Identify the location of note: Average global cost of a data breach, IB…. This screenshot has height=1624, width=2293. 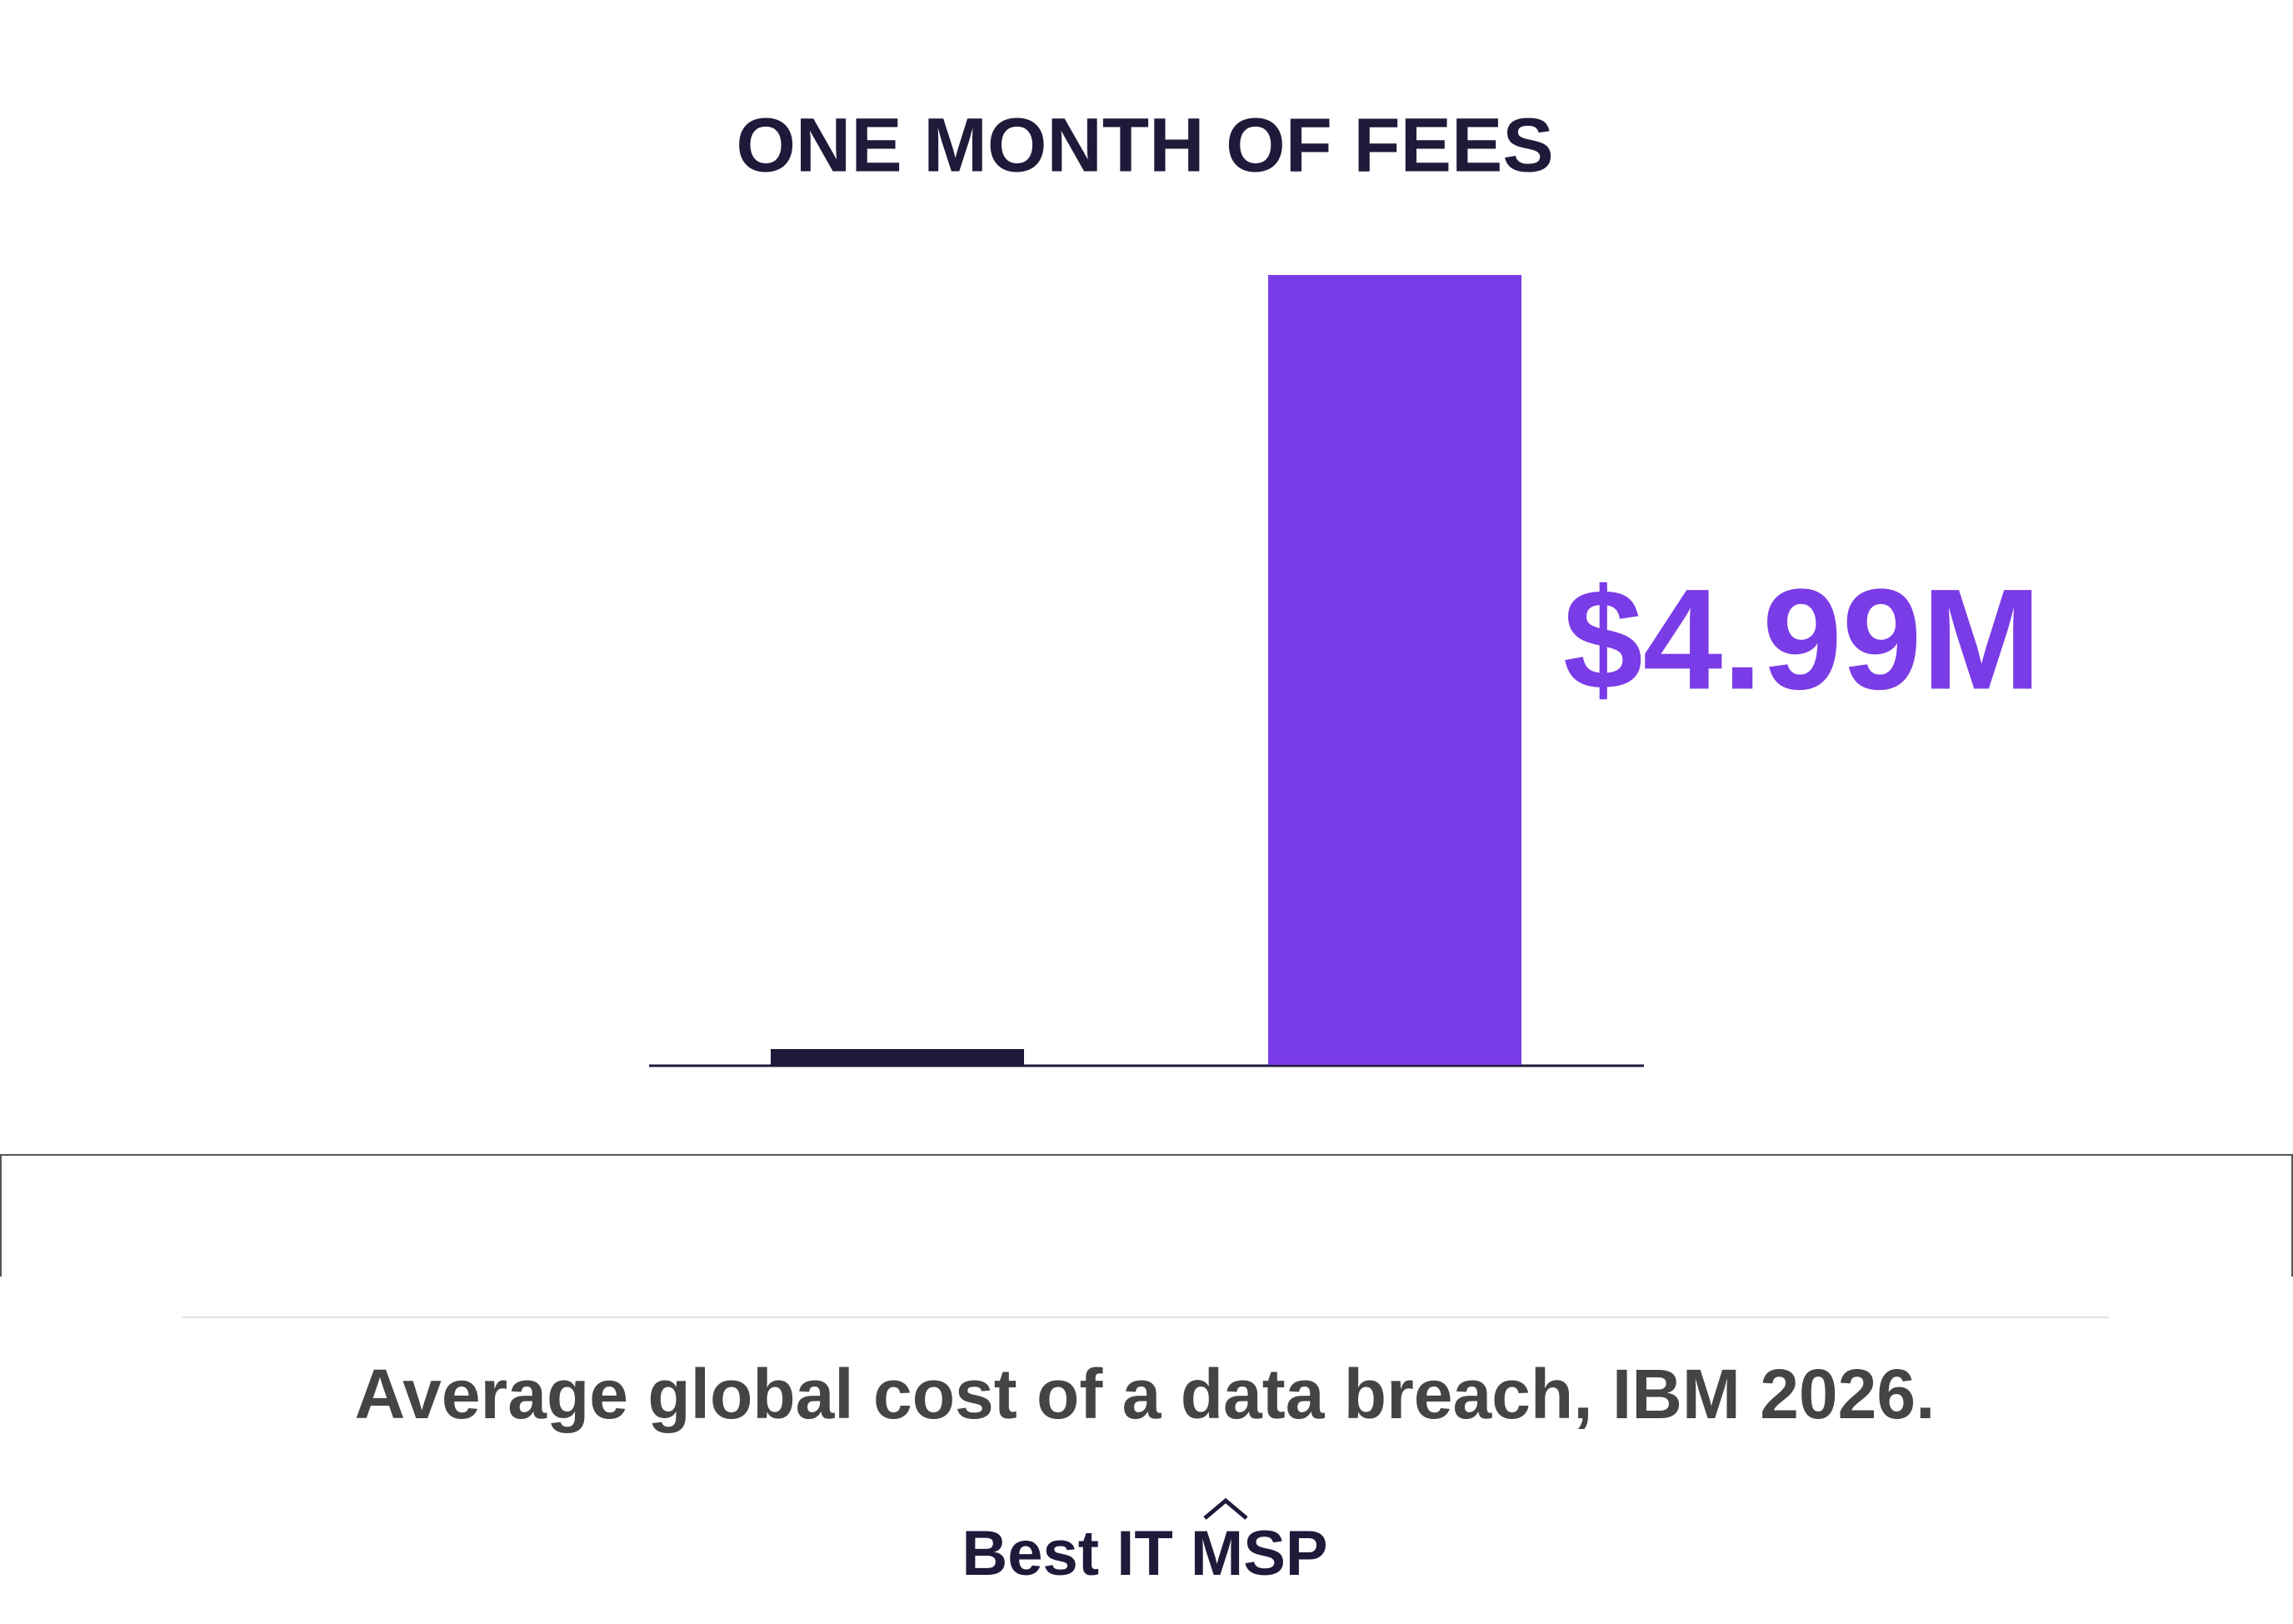
(1145, 1394).